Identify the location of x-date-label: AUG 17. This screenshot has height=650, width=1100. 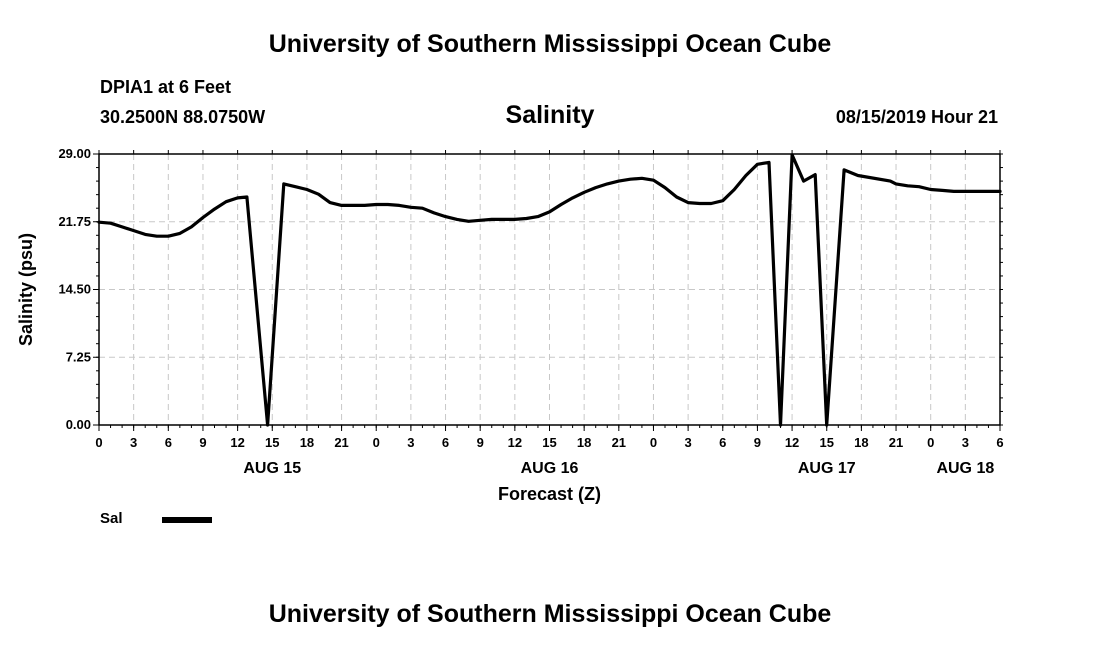
(827, 468).